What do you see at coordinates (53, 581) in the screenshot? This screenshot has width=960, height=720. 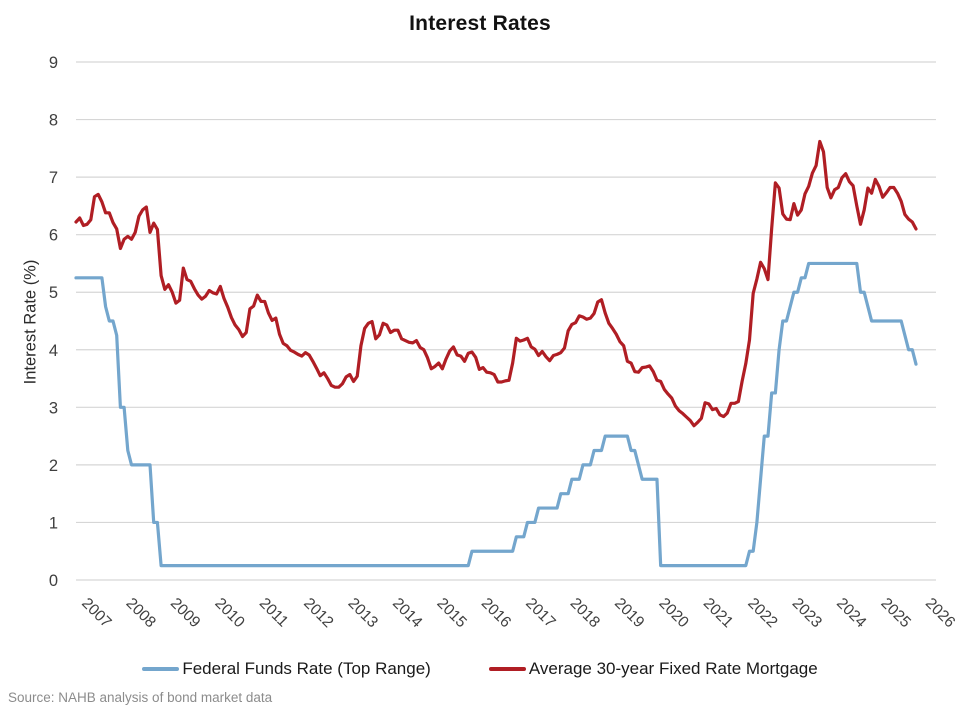 I see `svg-text: 0` at bounding box center [53, 581].